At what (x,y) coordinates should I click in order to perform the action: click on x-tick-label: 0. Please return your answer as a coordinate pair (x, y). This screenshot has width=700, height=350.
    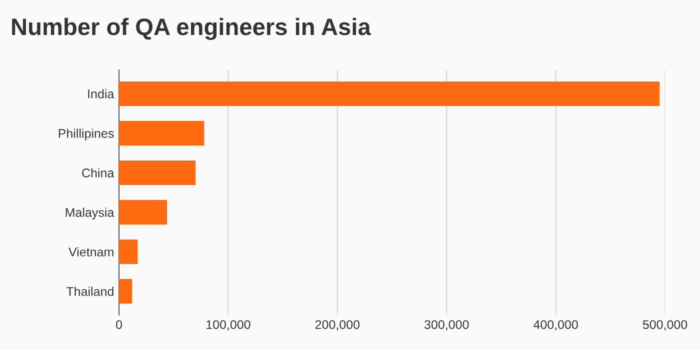
    Looking at the image, I should click on (119, 325).